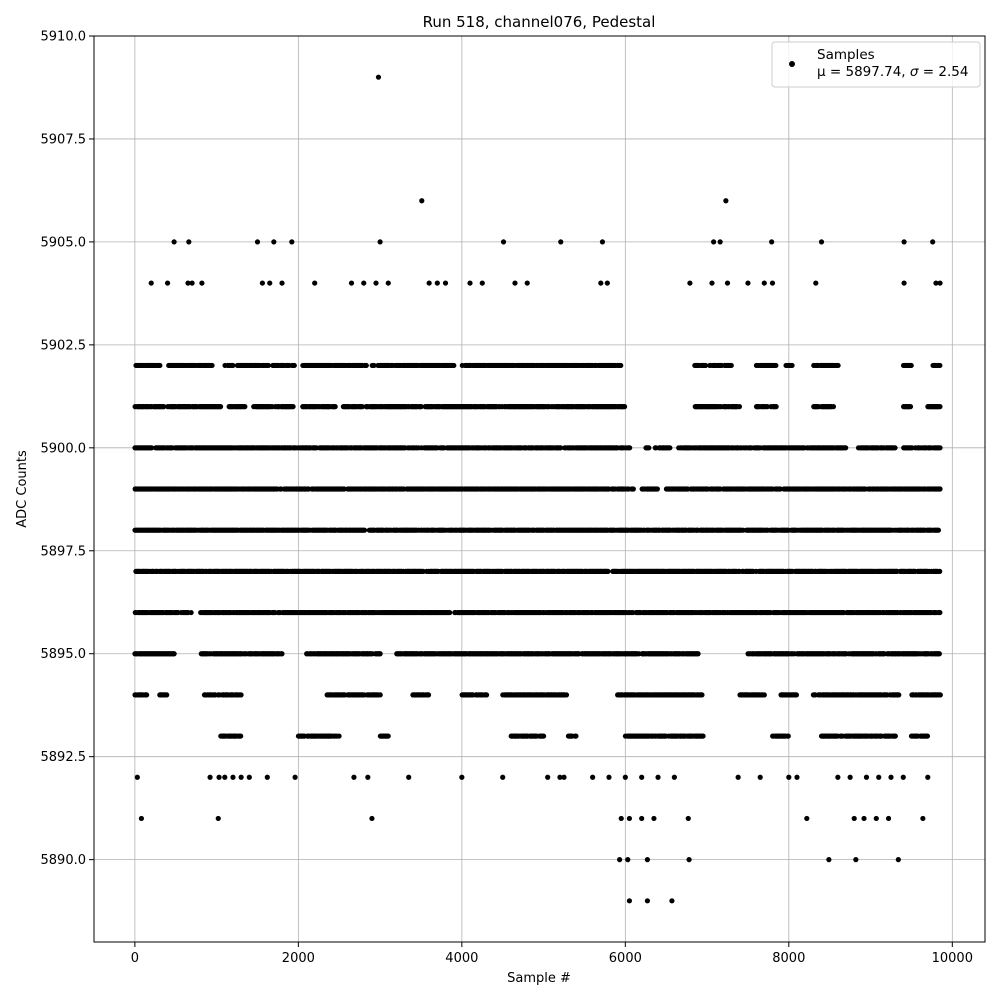 The height and width of the screenshot is (1000, 1000). Describe the element at coordinates (539, 22) in the screenshot. I see `chart-title: Run 518, channel076, Pedestal` at that location.